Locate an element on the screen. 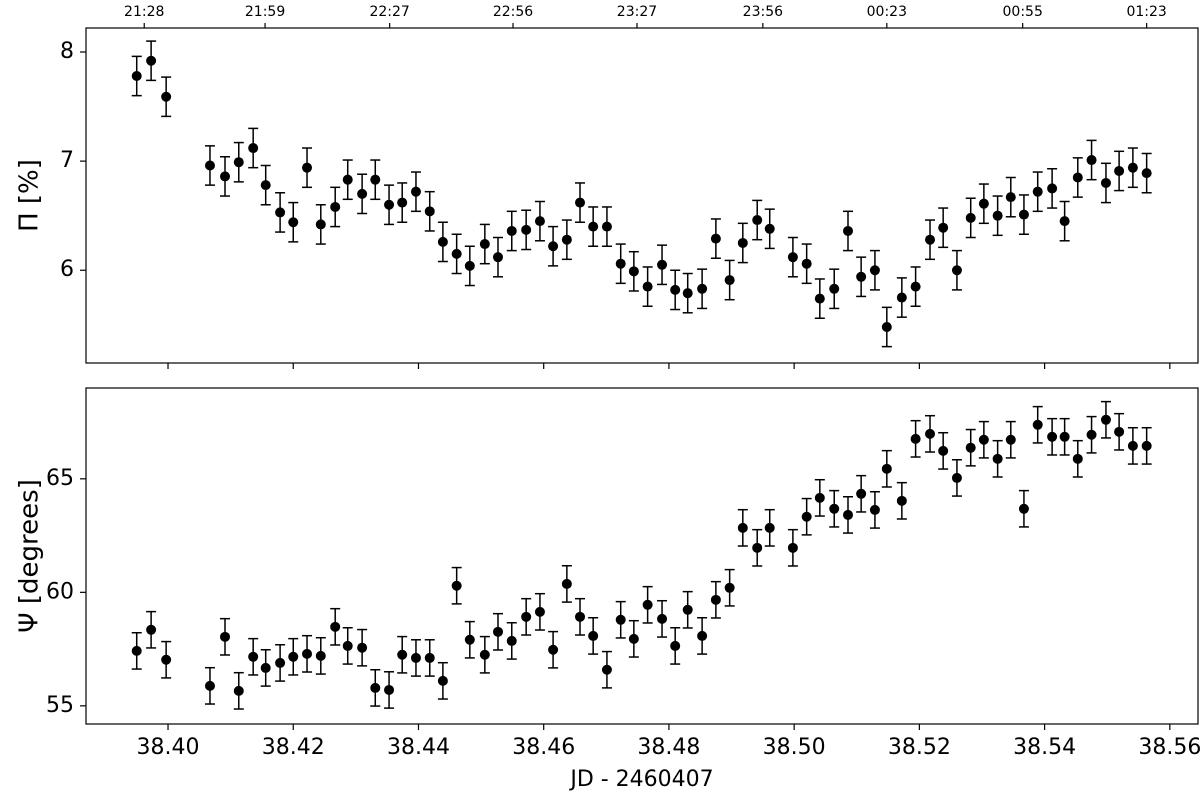 The width and height of the screenshot is (1200, 794). y-axis-label: Ψ [degrees] is located at coordinates (30, 556).